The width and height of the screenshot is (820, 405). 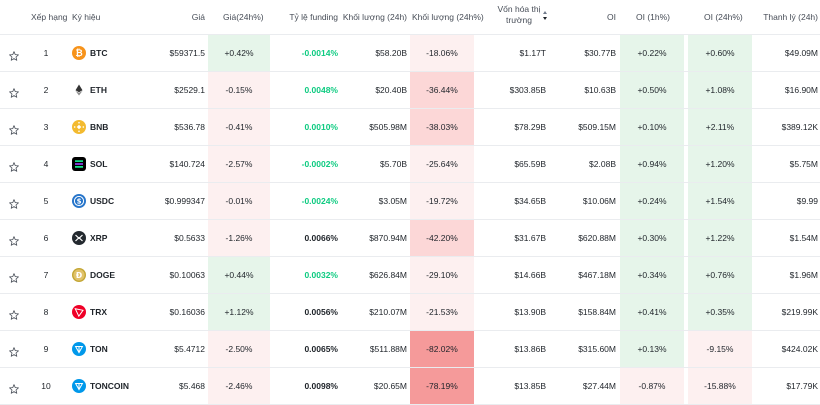 I want to click on market-cap-cell: $303.85B, so click(x=527, y=90).